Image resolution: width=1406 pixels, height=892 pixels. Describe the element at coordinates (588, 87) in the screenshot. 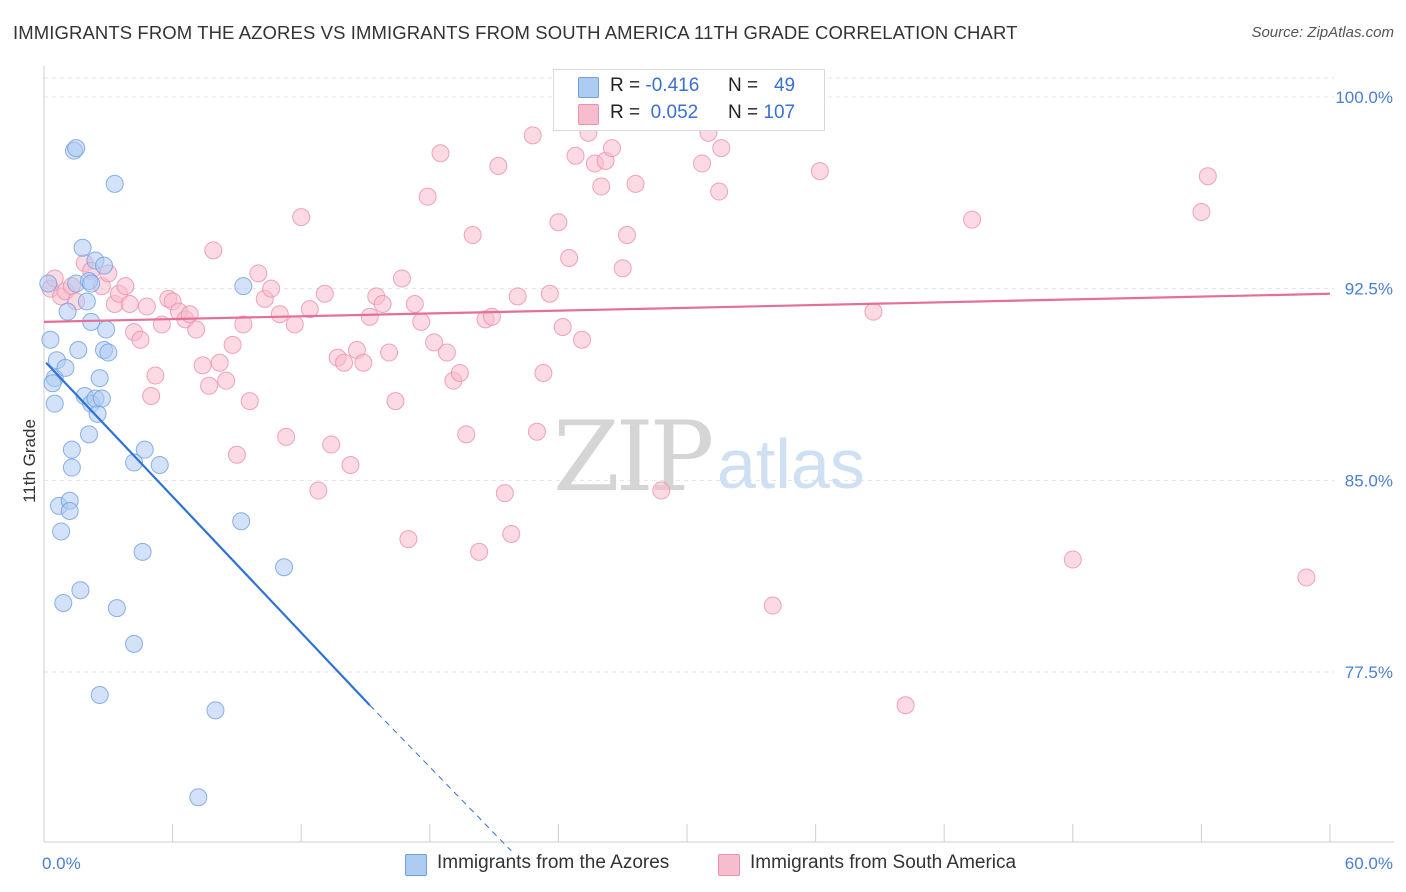

I see `azores-swatch` at that location.